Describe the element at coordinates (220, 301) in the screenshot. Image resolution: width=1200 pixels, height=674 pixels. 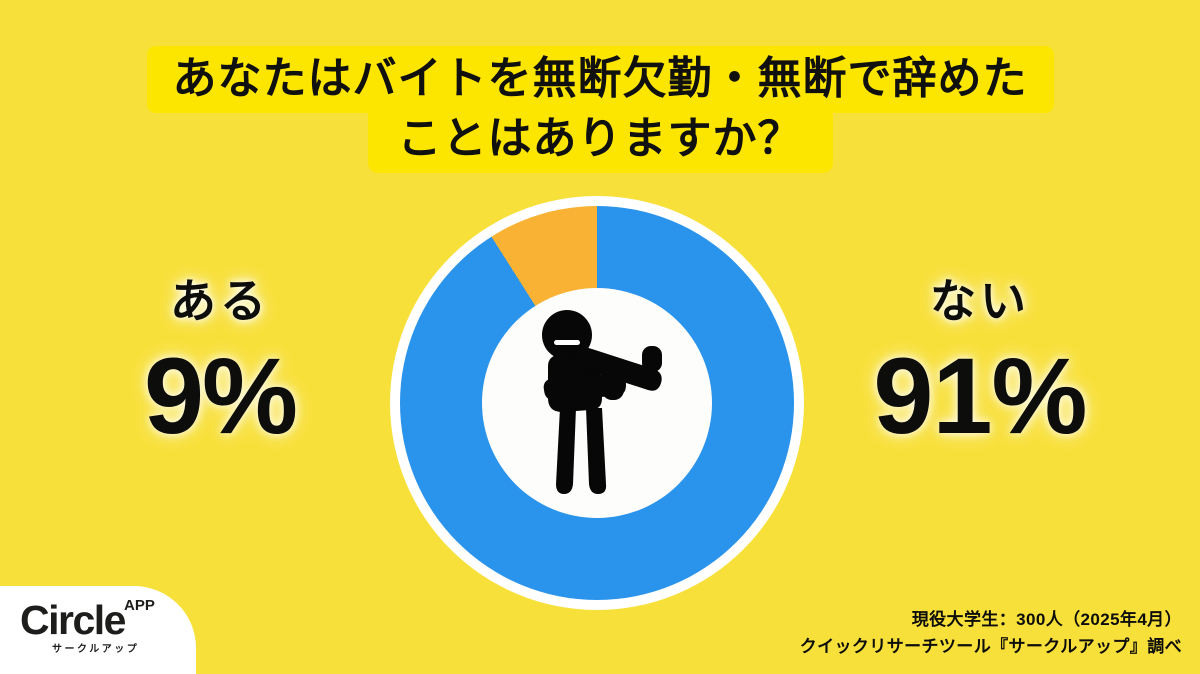
I see `legend-left-label: ある` at that location.